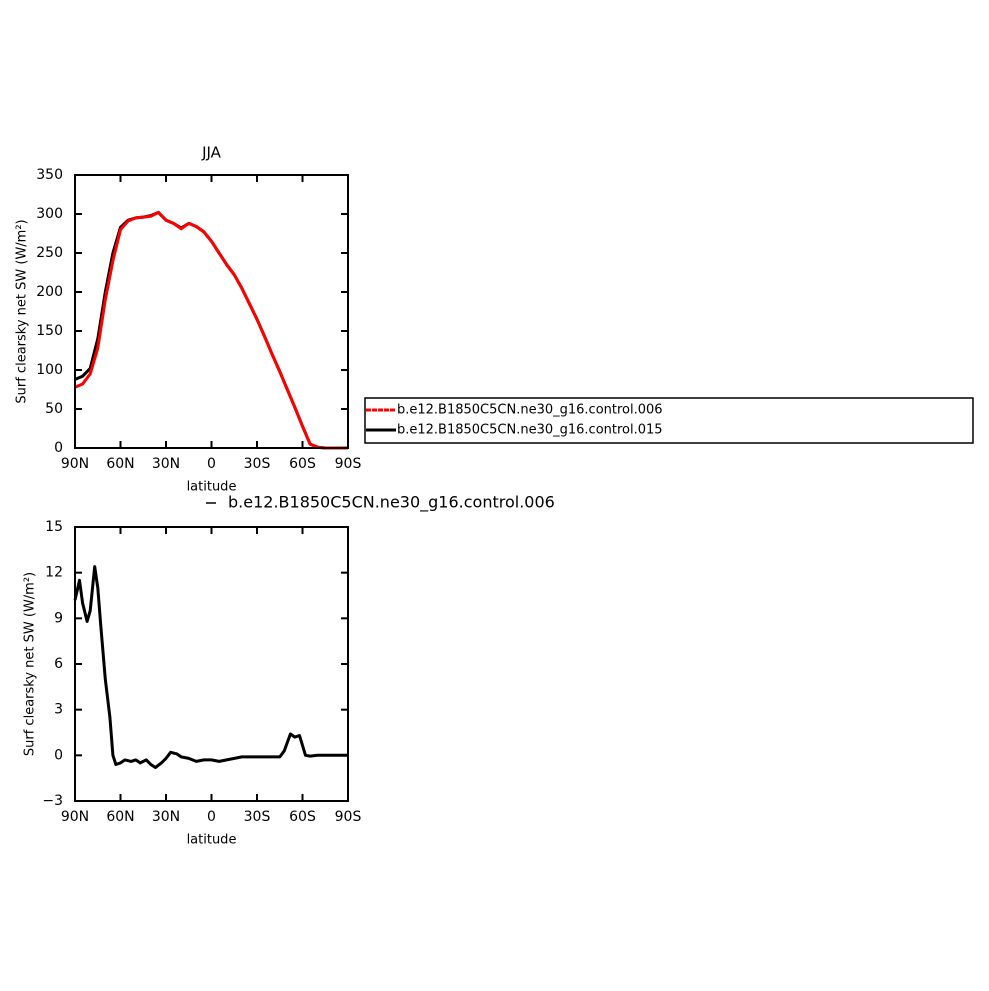 This screenshot has width=989, height=991. Describe the element at coordinates (530, 430) in the screenshot. I see `legend-label: b.e12.B1850C5CN.ne30_g16.control.015` at that location.